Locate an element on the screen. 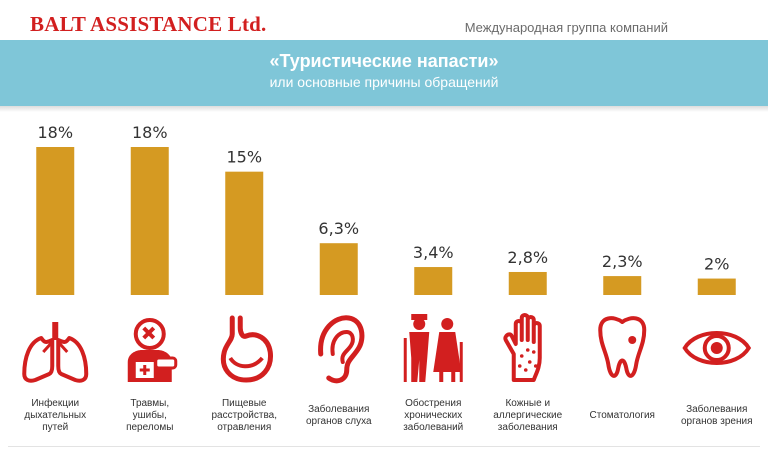  rash-hand-icon is located at coordinates (522, 347).